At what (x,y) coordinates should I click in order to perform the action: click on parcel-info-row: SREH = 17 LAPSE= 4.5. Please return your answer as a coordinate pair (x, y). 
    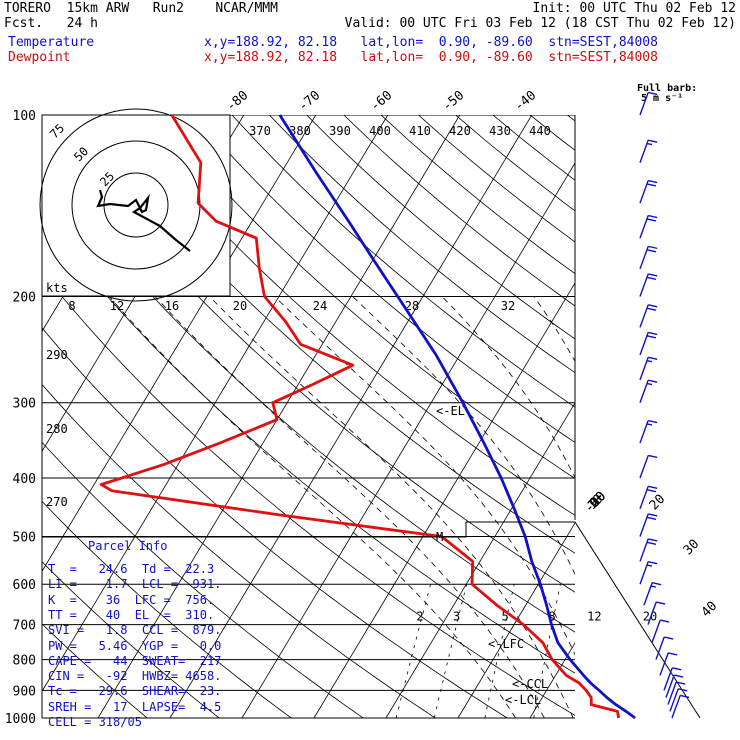
    Looking at the image, I should click on (135, 706).